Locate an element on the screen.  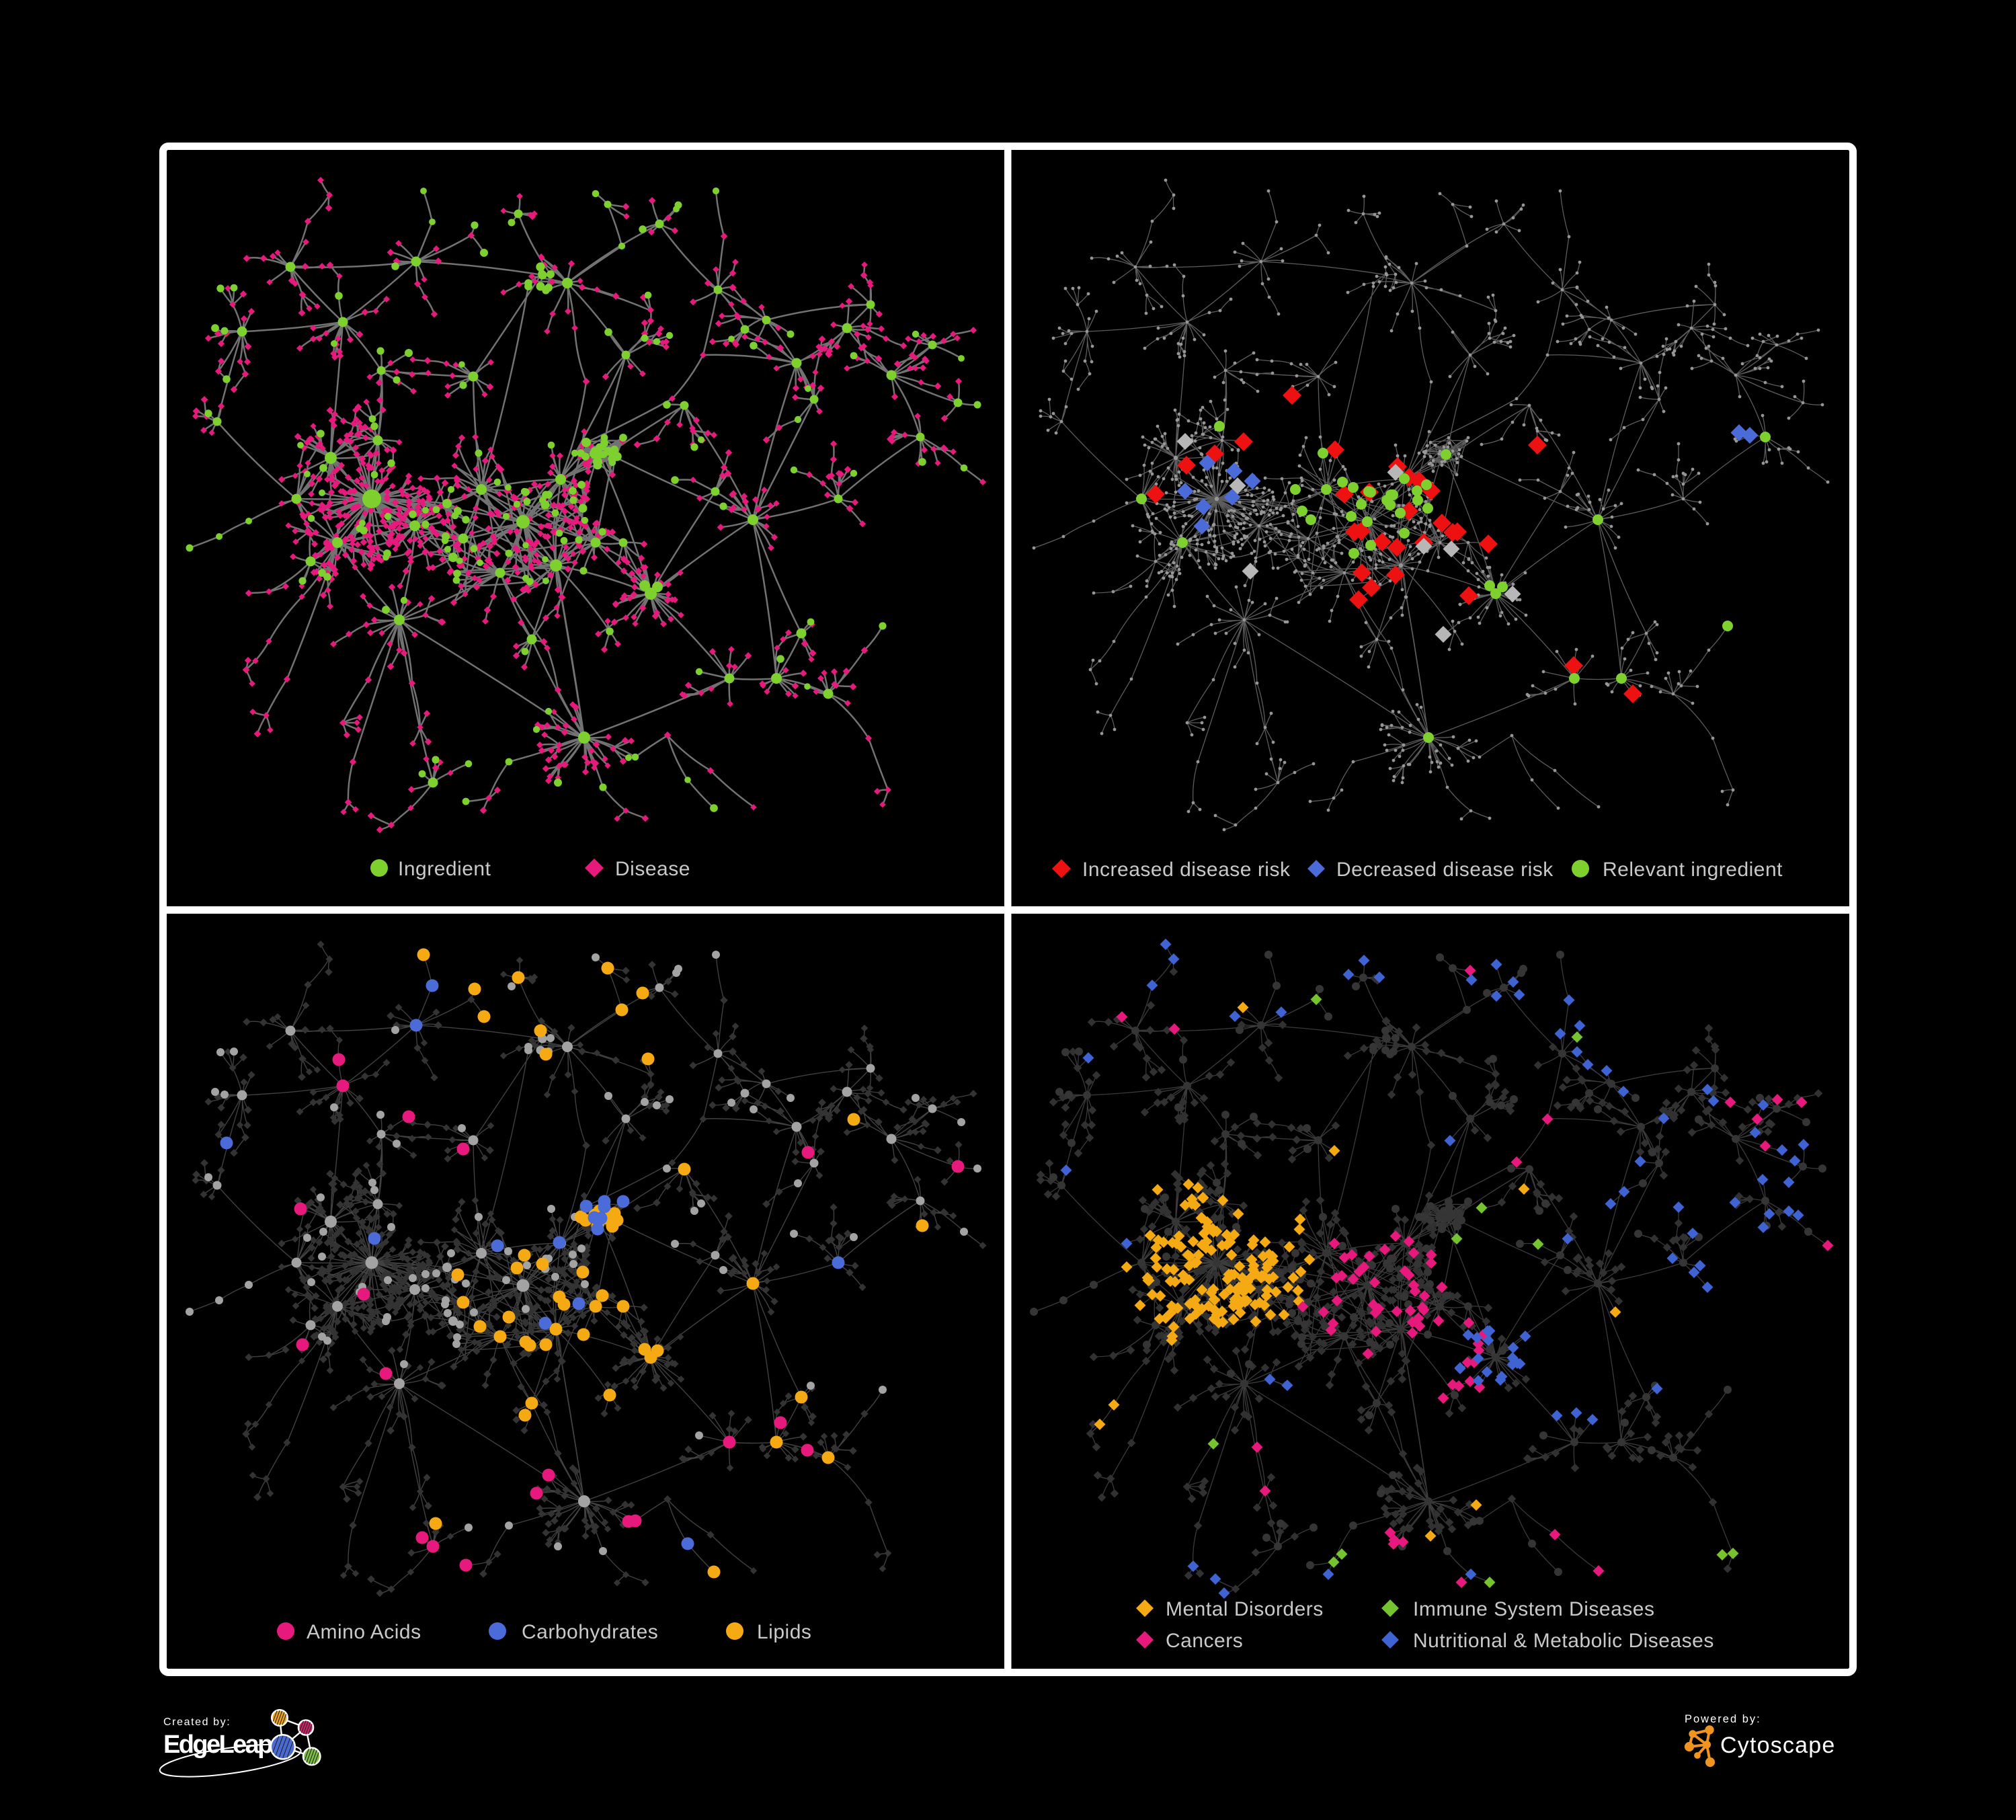
svg-text: Disease is located at coordinates (652, 869).